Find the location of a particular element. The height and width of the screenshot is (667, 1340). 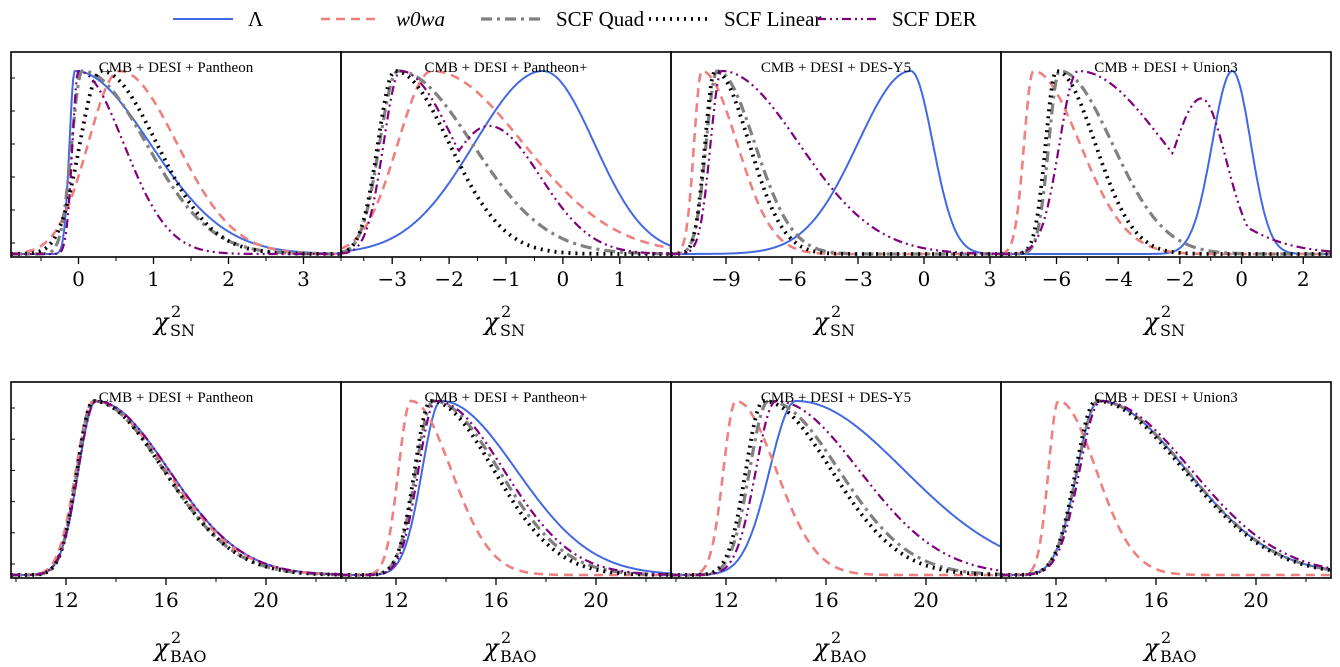

legend-label-4: SCF DER is located at coordinates (934, 19).